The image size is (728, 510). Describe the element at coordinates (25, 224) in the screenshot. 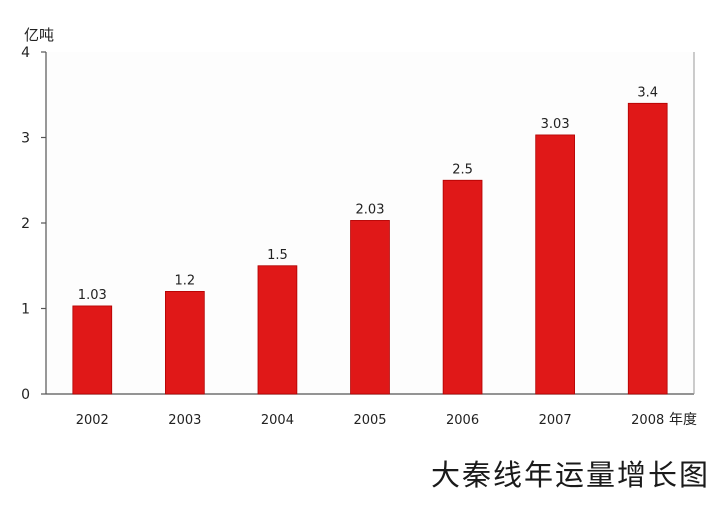

I see `y-tick-label: 2` at that location.